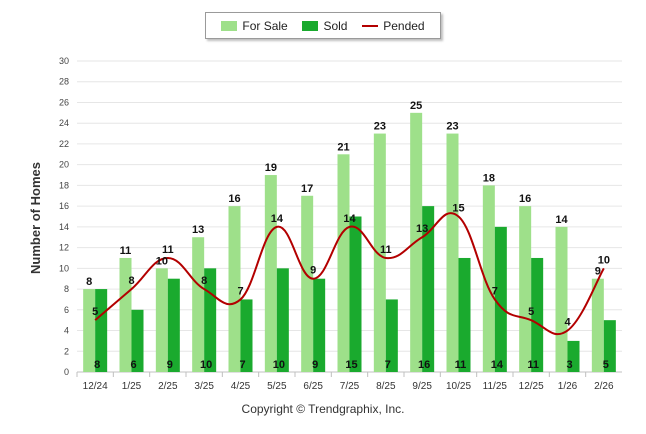  I want to click on y-tick-label: 30, so click(64, 61).